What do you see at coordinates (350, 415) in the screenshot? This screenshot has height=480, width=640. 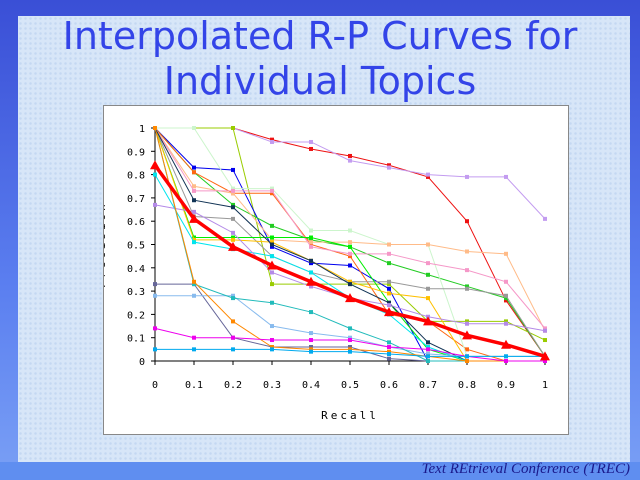 I see `x-axis-label: Recall` at bounding box center [350, 415].